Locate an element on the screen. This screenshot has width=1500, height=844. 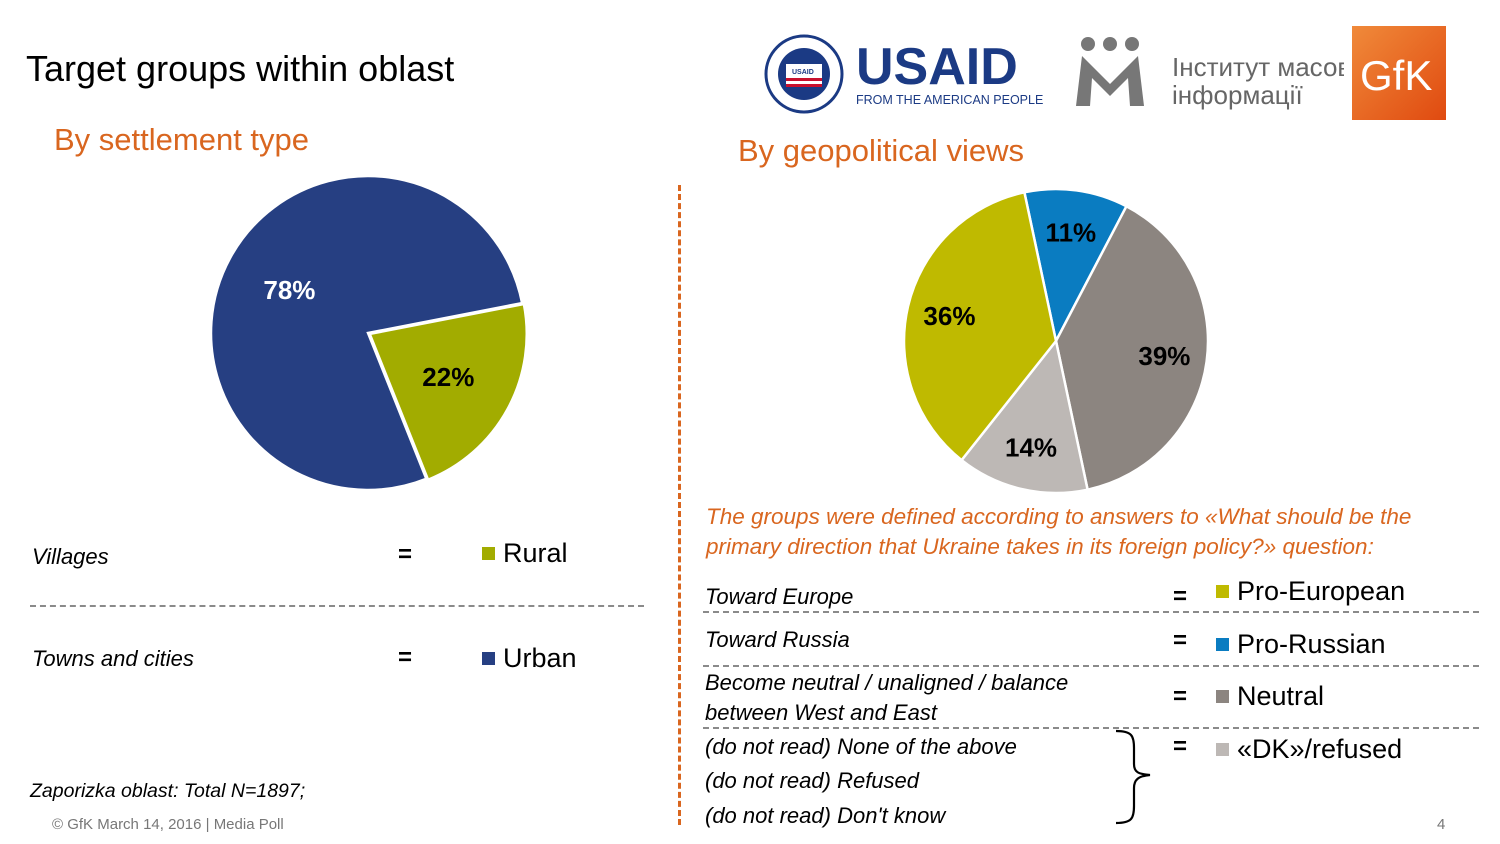
legend-label-pro-russian: Pro-Russian is located at coordinates (1311, 644).